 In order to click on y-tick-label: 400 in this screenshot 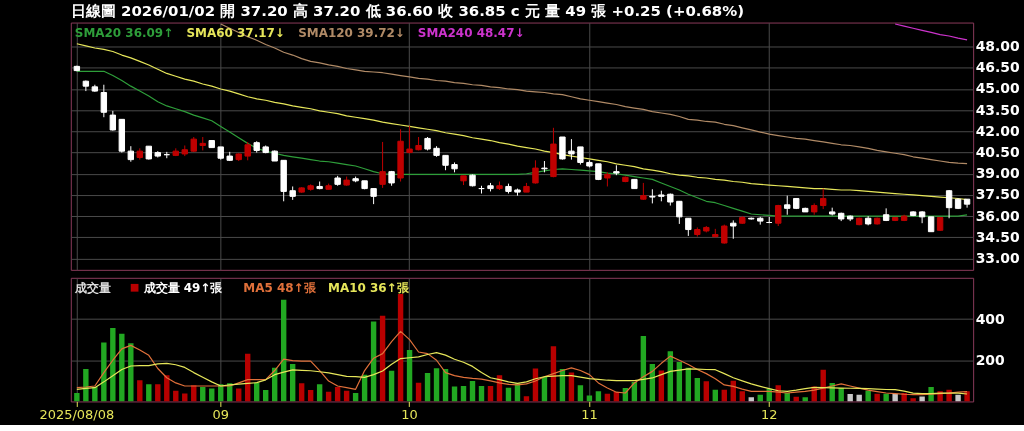, I will do `click(990, 318)`.